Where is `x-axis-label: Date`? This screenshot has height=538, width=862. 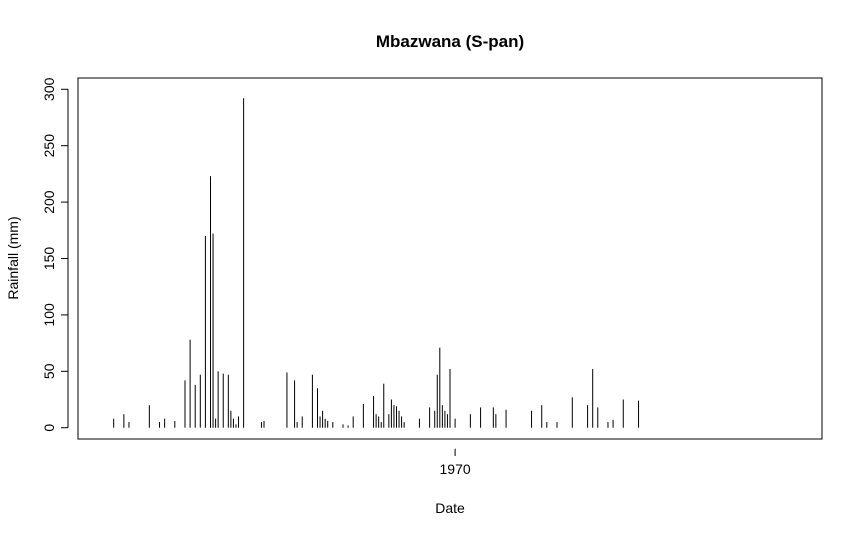 x-axis-label: Date is located at coordinates (450, 508).